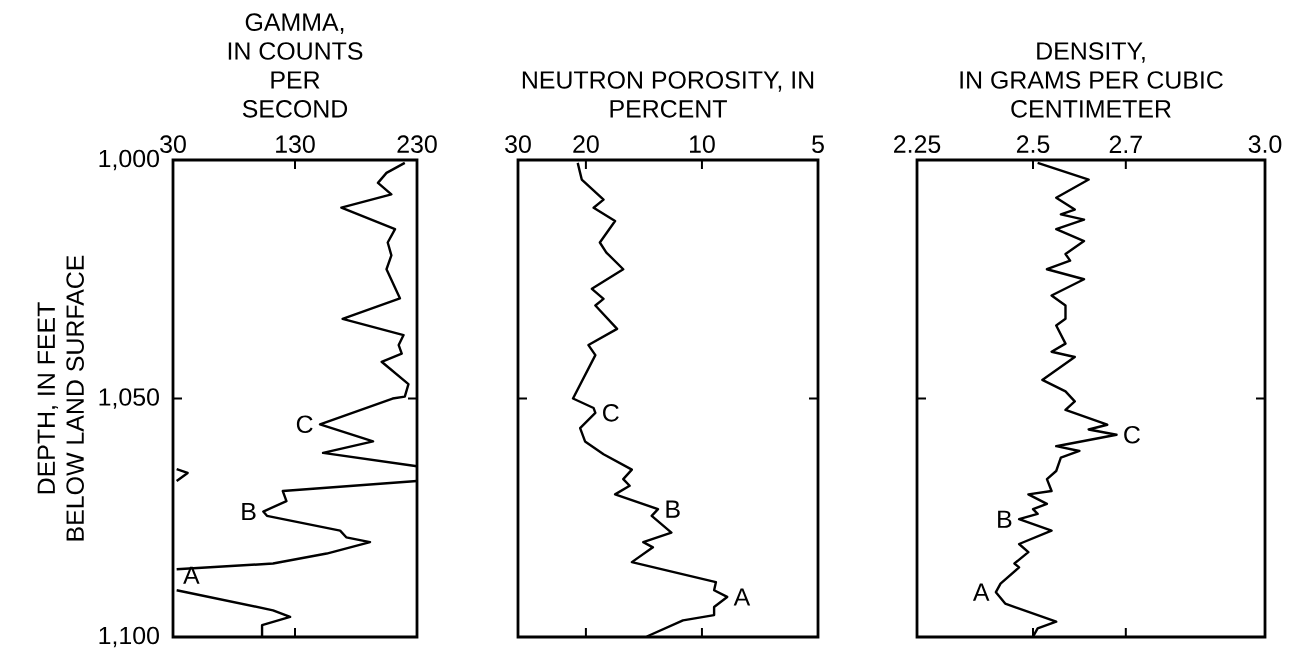 The width and height of the screenshot is (1300, 652). I want to click on y-tick-label: 1,000, so click(129, 160).